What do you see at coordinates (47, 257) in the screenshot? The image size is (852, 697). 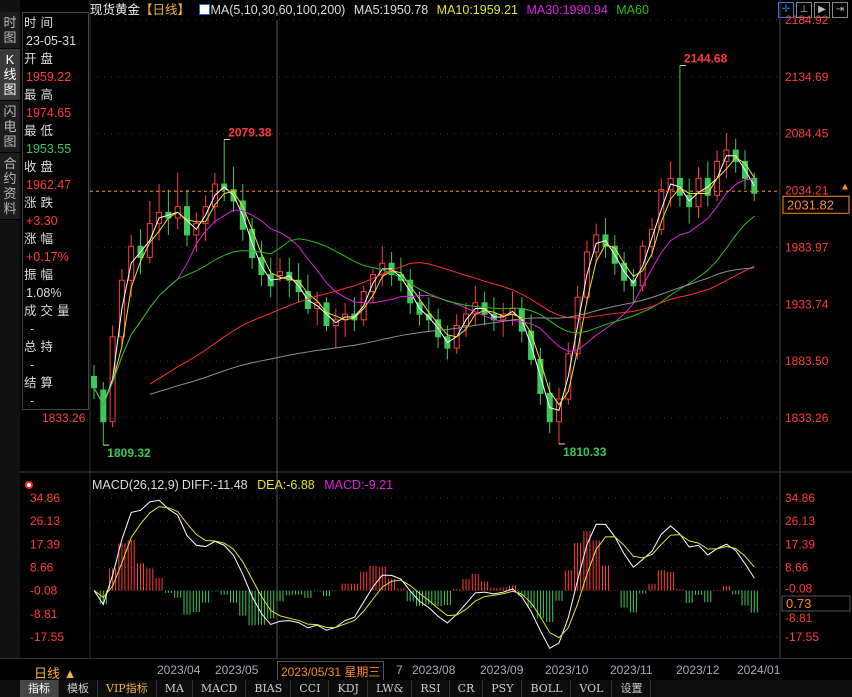 I see `info-value: +0.17%` at bounding box center [47, 257].